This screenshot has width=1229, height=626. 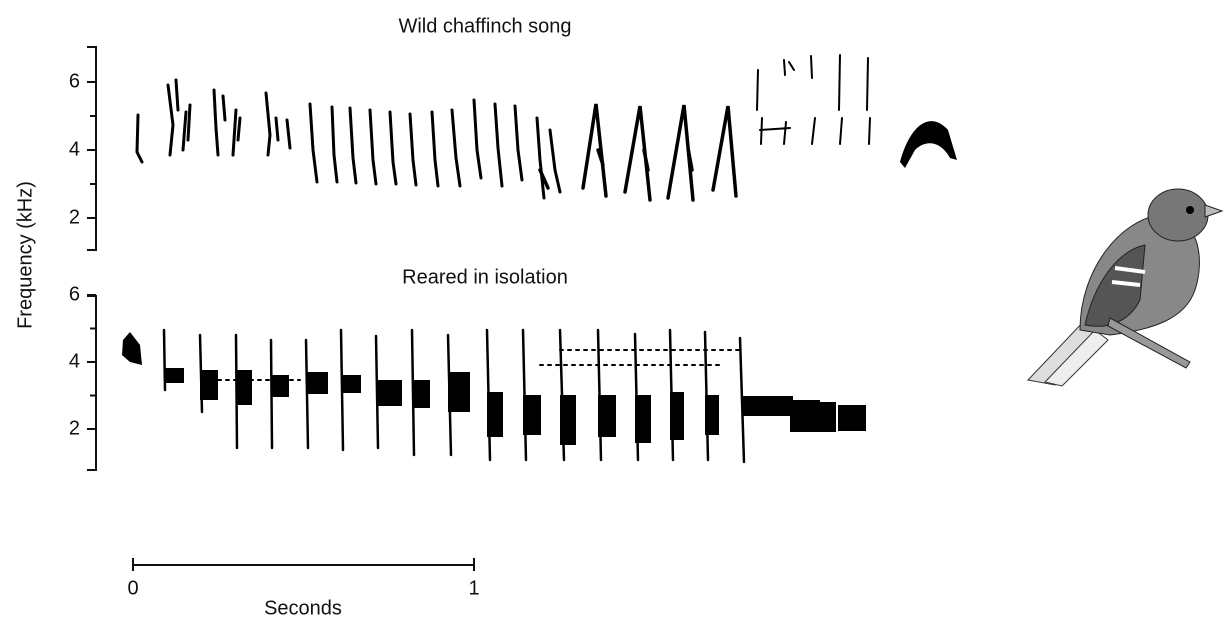 I want to click on panel-title: Wild chaffinch song, so click(x=484, y=26).